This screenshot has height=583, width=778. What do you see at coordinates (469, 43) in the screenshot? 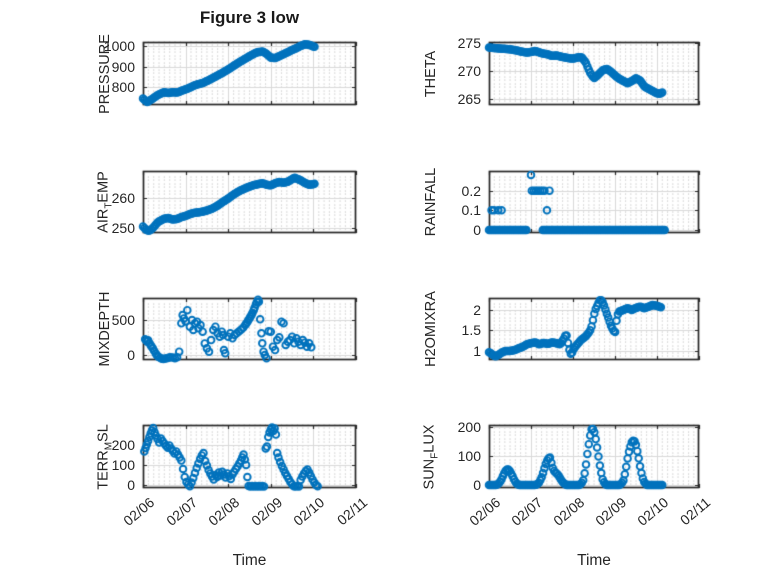
I see `ytick-label-theta-275: 275` at bounding box center [469, 43].